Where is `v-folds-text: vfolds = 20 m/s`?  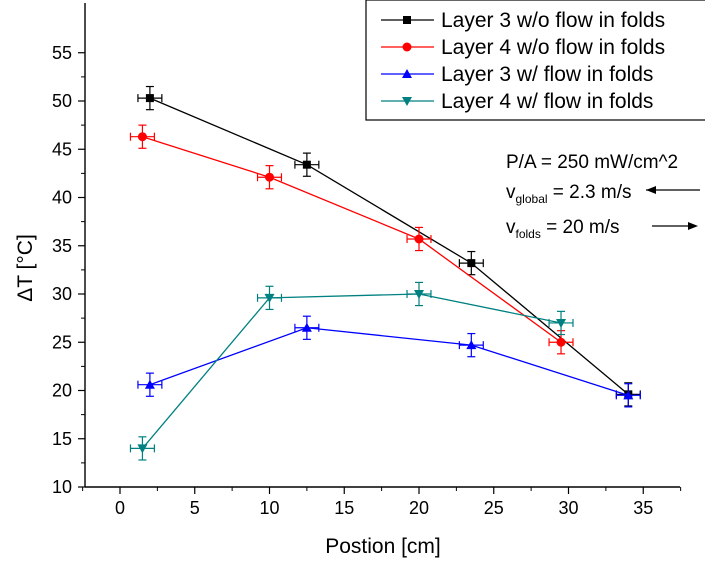 v-folds-text: vfolds = 20 m/s is located at coordinates (563, 229).